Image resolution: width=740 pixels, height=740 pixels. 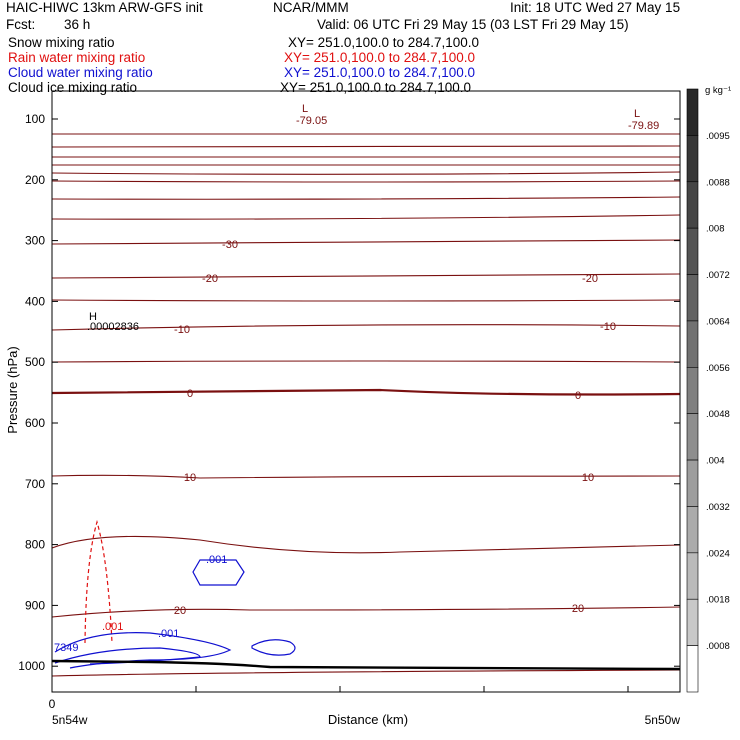 I want to click on y-tick-label: 900, so click(x=35, y=605).